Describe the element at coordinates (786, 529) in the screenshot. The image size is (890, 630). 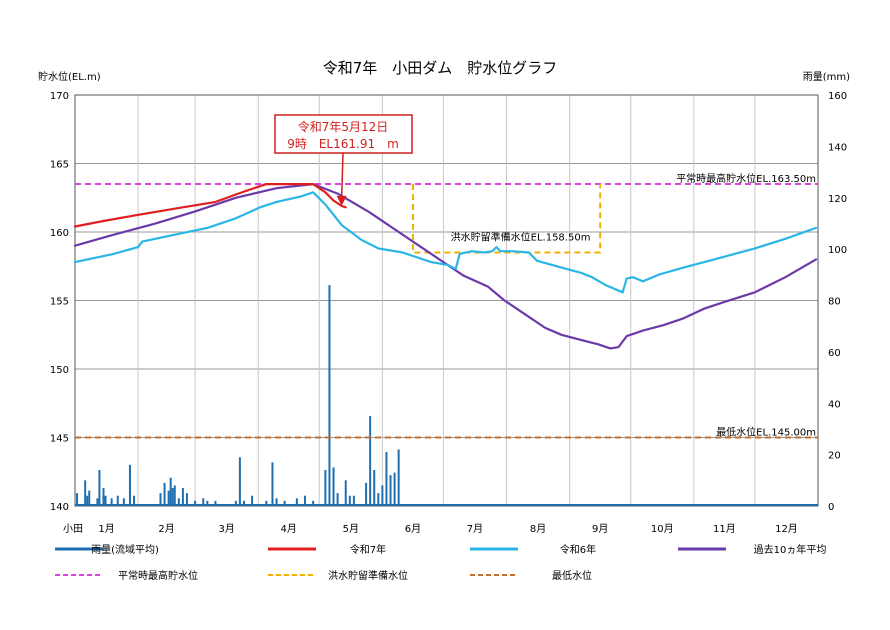
I see `x-tick-label: 12月` at that location.